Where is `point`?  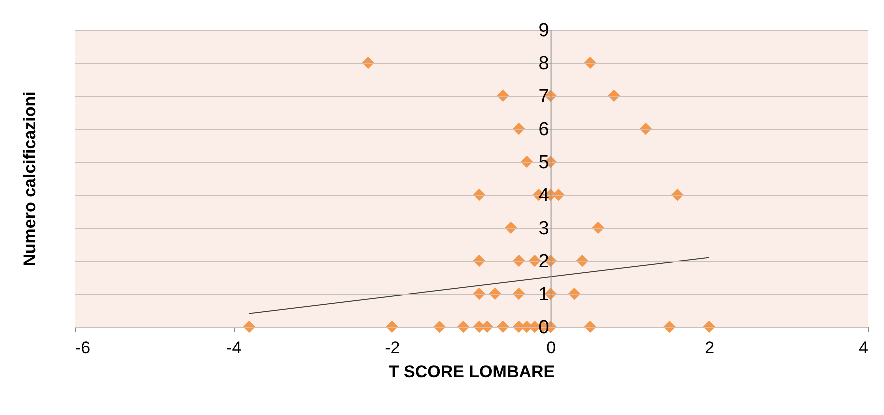
point is located at coordinates (709, 327).